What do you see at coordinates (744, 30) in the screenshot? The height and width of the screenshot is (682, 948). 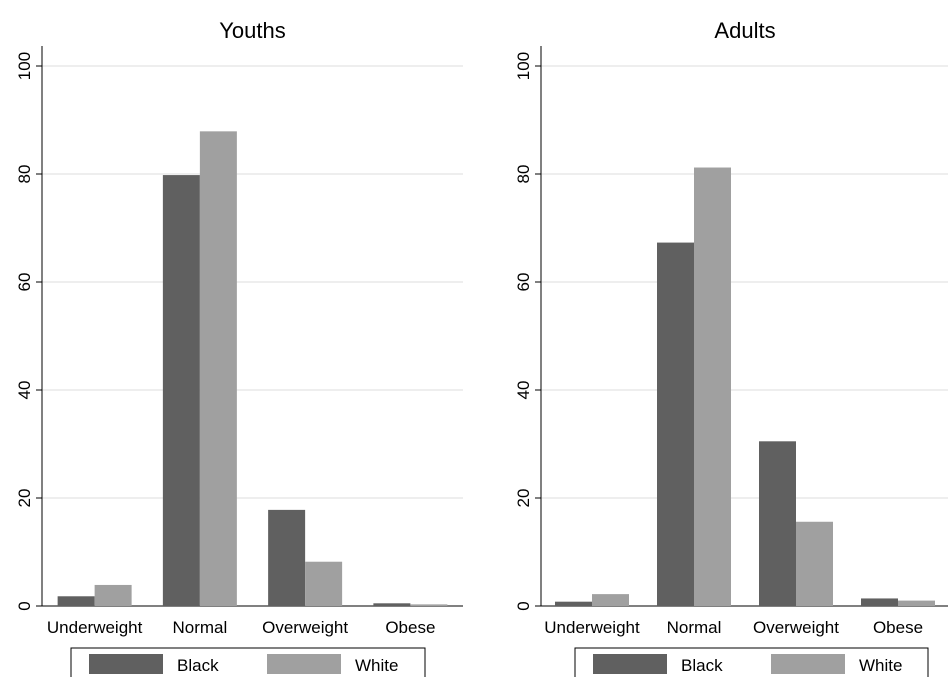 I see `chart-title: Adults` at bounding box center [744, 30].